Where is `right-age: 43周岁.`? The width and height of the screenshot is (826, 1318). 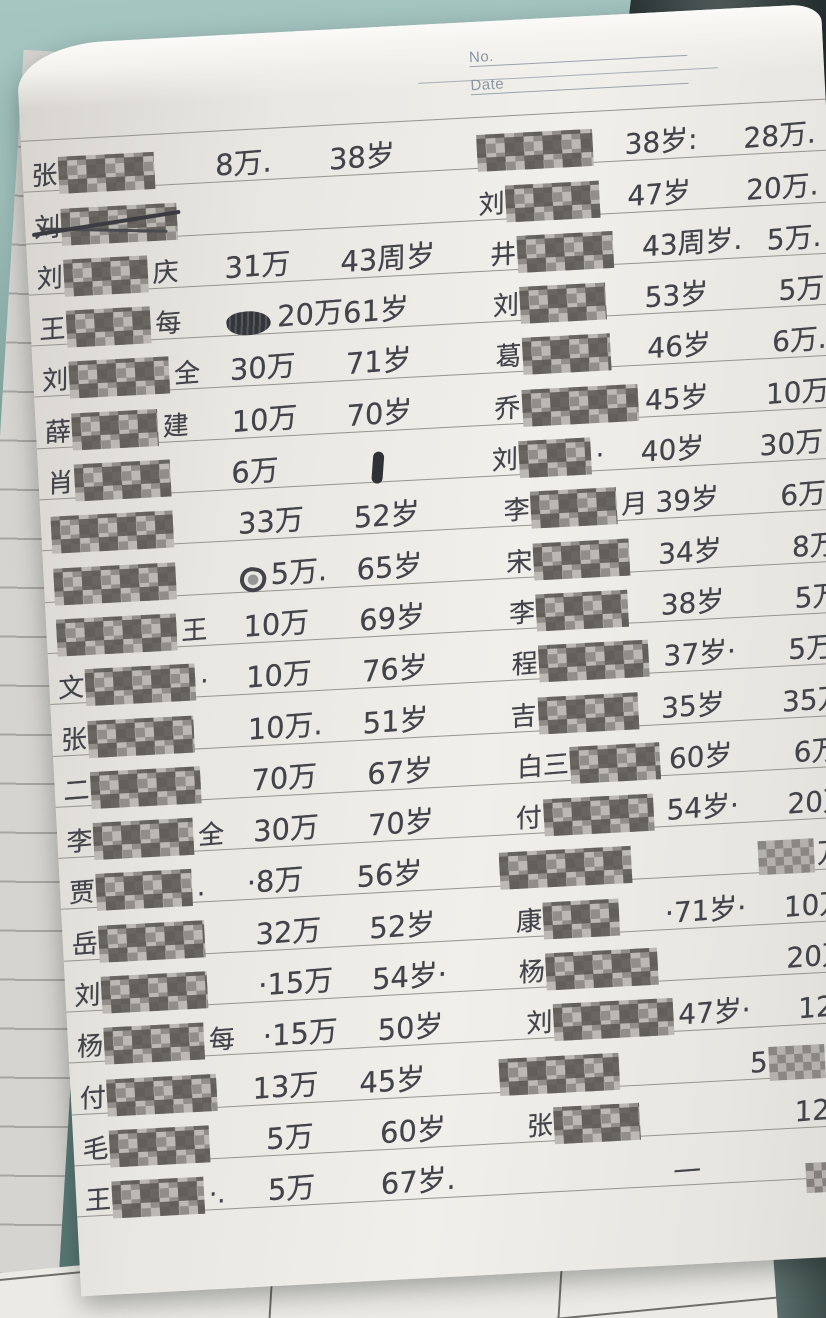 right-age: 43周岁. is located at coordinates (701, 243).